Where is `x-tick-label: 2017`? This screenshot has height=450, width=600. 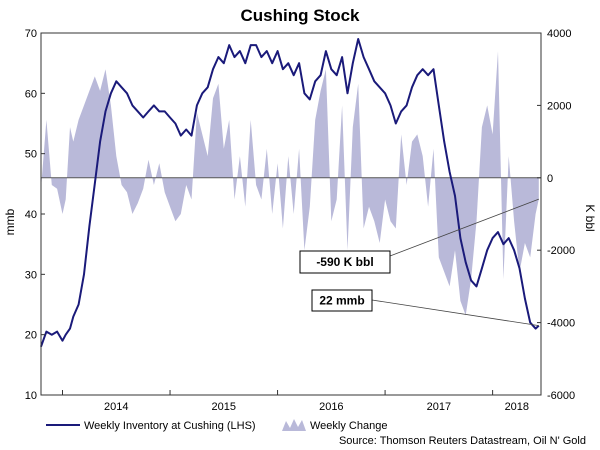 x-tick-label: 2017 is located at coordinates (439, 407).